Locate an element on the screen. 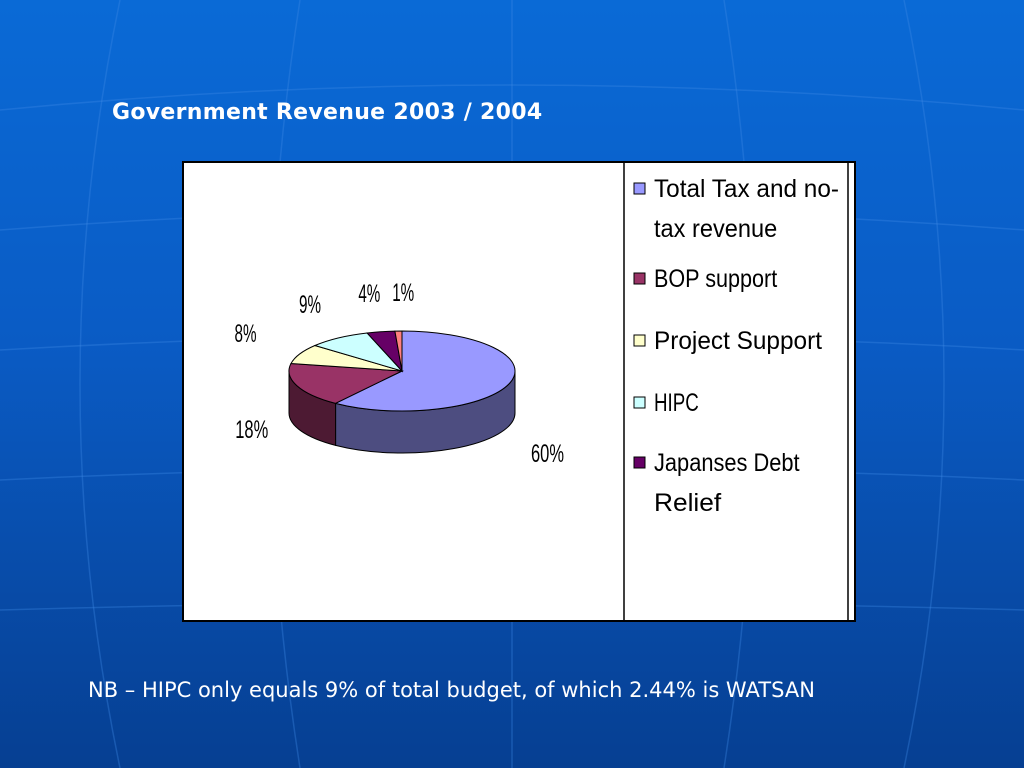 This screenshot has height=768, width=1024. legend-entry-1: Total Tax and no-tax revenue is located at coordinates (736, 209).